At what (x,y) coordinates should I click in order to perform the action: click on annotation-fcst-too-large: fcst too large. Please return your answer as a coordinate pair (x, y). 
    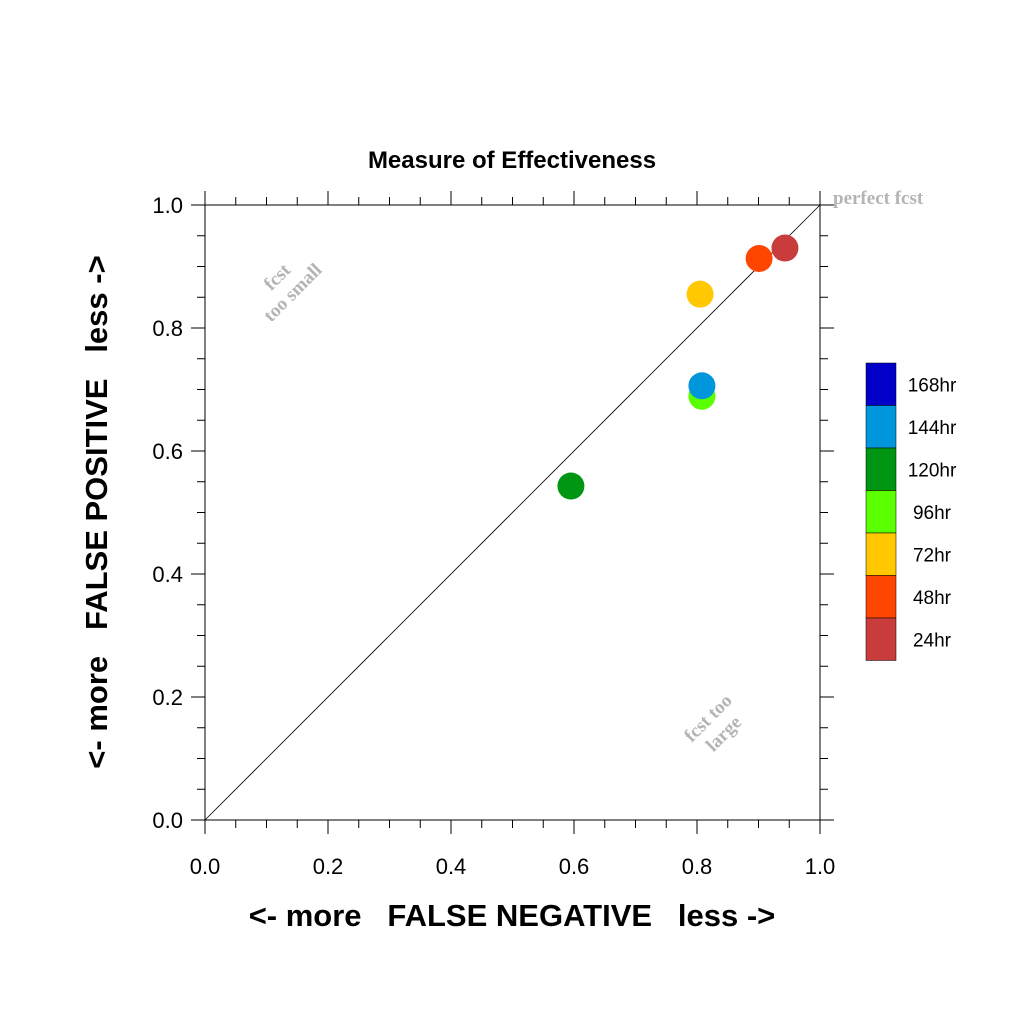
    Looking at the image, I should click on (713, 723).